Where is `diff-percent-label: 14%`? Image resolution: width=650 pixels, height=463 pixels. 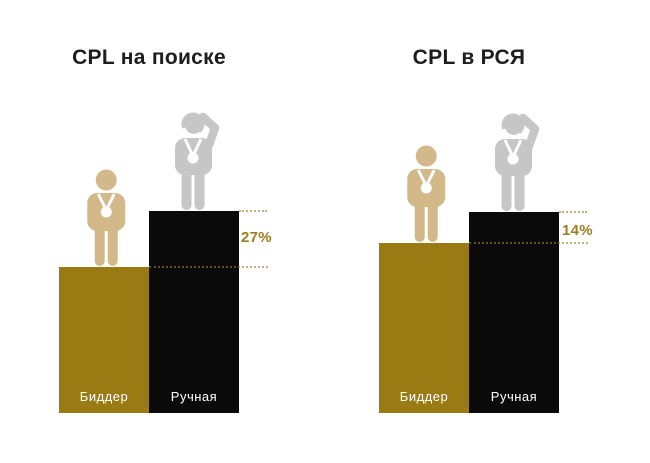
diff-percent-label: 14% is located at coordinates (577, 230).